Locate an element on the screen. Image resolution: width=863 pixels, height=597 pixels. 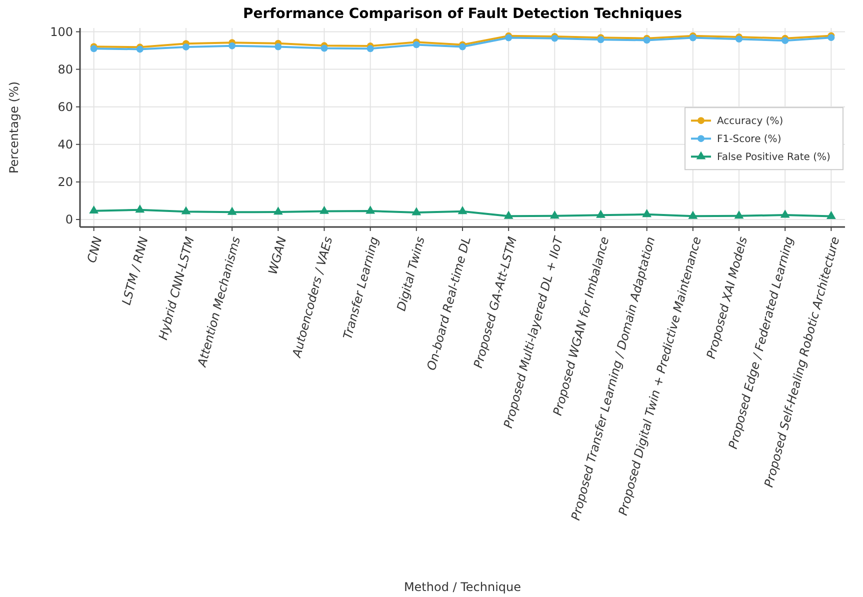
legend-label: Accuracy (%) is located at coordinates (750, 122).